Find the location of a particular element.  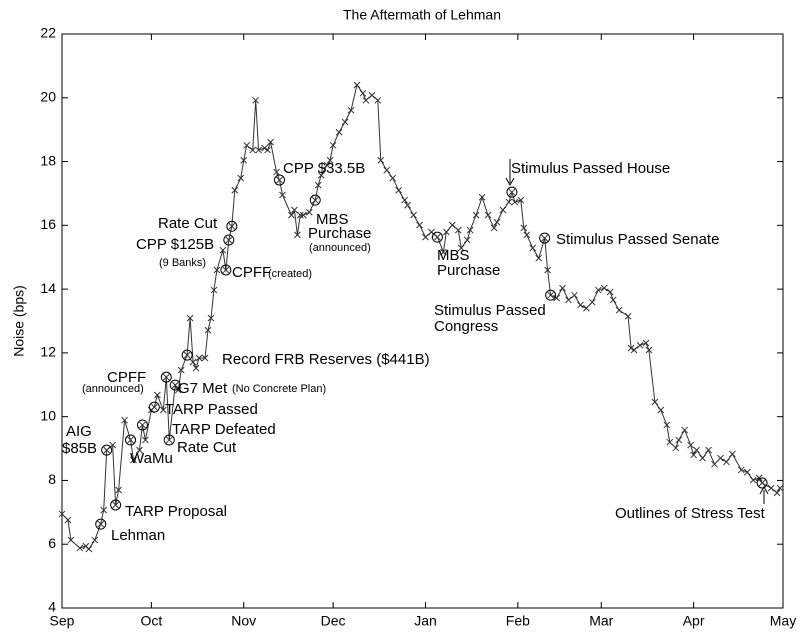

annotation: MBS is located at coordinates (453, 255).